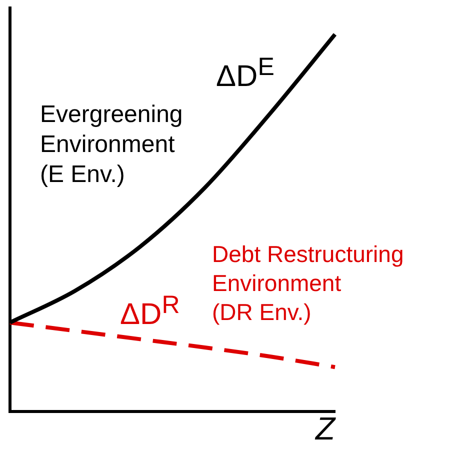 Image resolution: width=450 pixels, height=454 pixels. Describe the element at coordinates (245, 73) in the screenshot. I see `series-label: ΔD$^{E}$` at that location.